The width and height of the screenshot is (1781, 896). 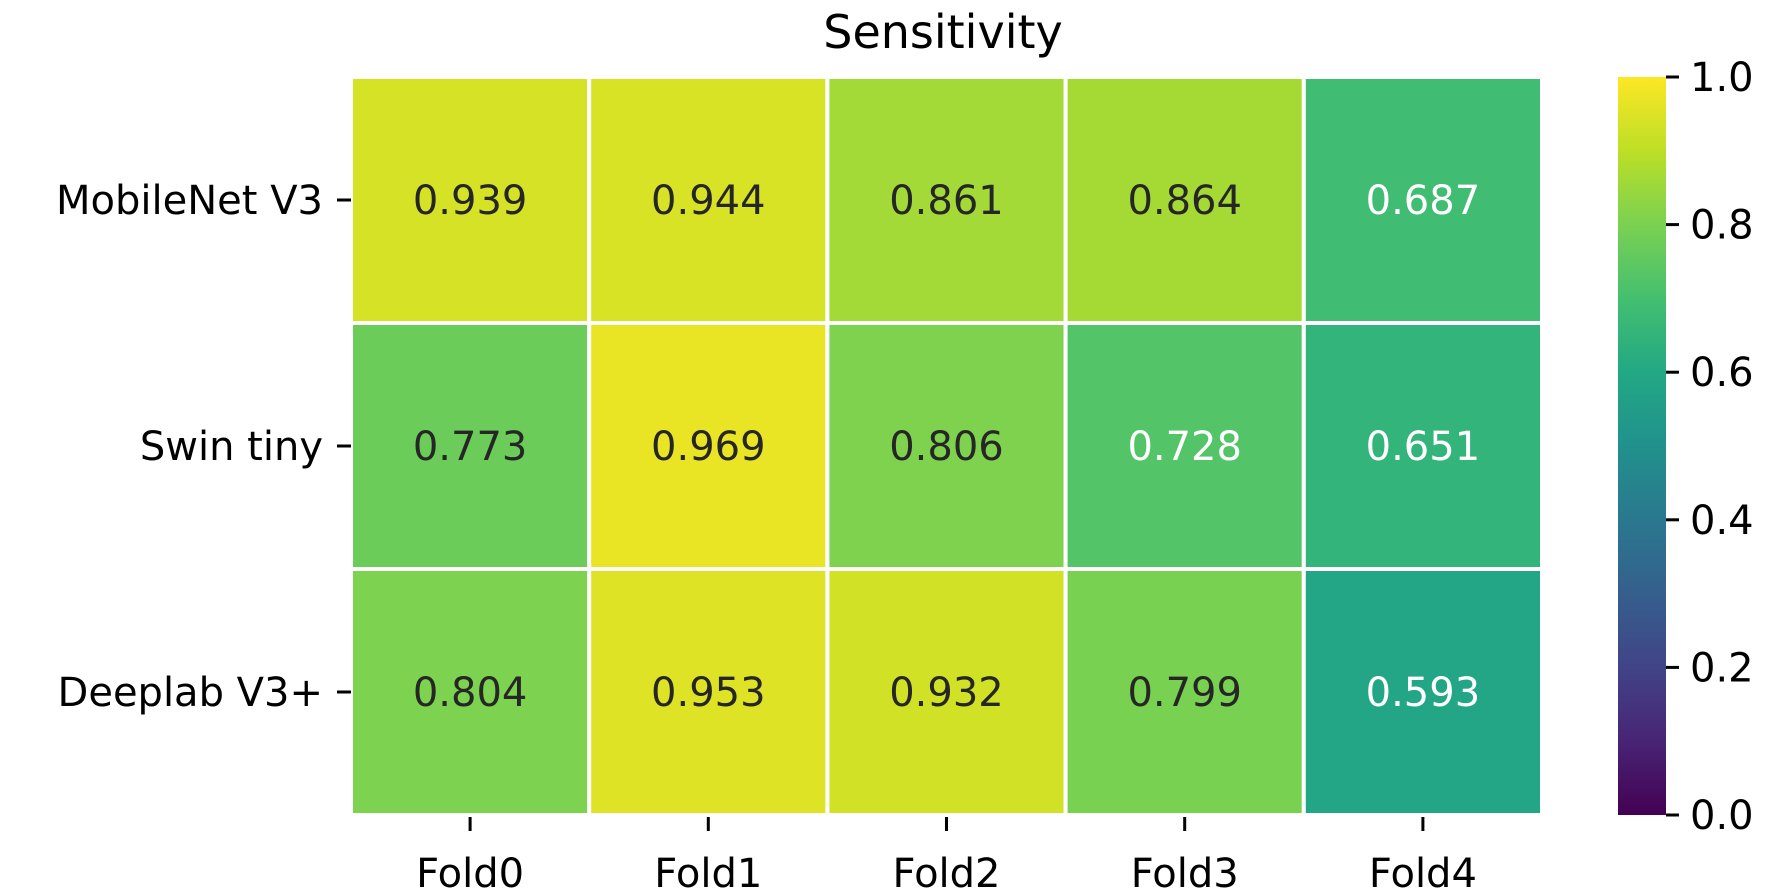 What do you see at coordinates (1722, 78) in the screenshot?
I see `colorbar-tick-label: 1.0` at bounding box center [1722, 78].